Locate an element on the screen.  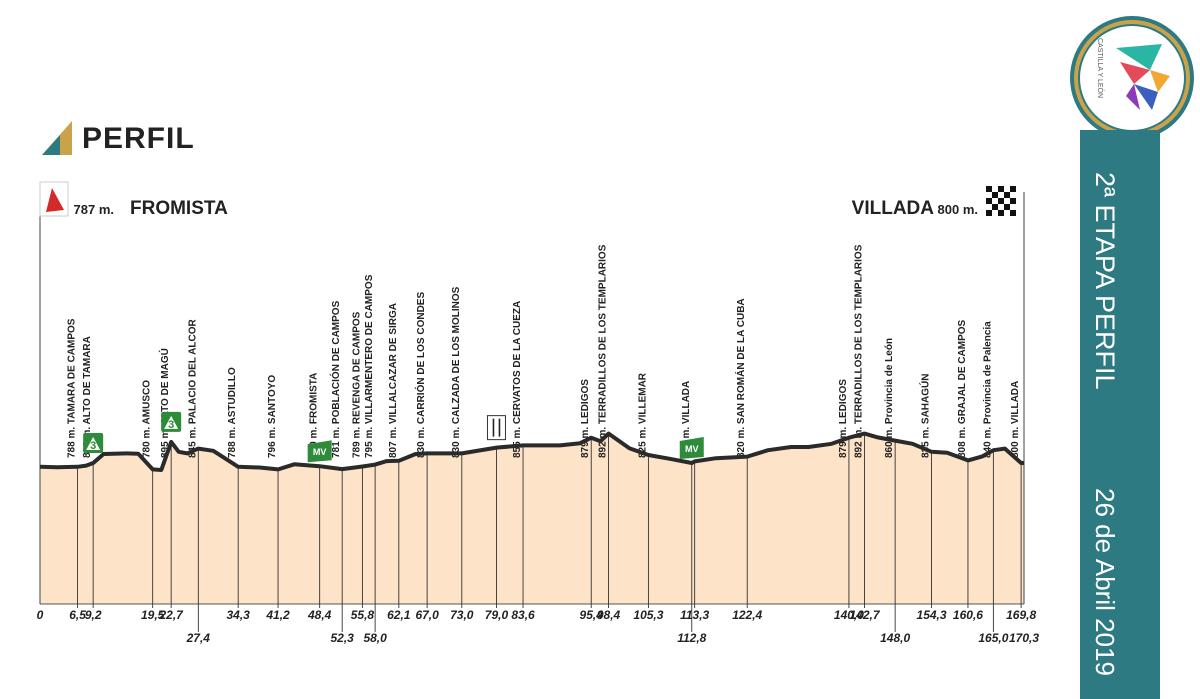
point-label: 892 m. TERRADILLOS DE LOS TEMPLARIOS is located at coordinates (859, 351).